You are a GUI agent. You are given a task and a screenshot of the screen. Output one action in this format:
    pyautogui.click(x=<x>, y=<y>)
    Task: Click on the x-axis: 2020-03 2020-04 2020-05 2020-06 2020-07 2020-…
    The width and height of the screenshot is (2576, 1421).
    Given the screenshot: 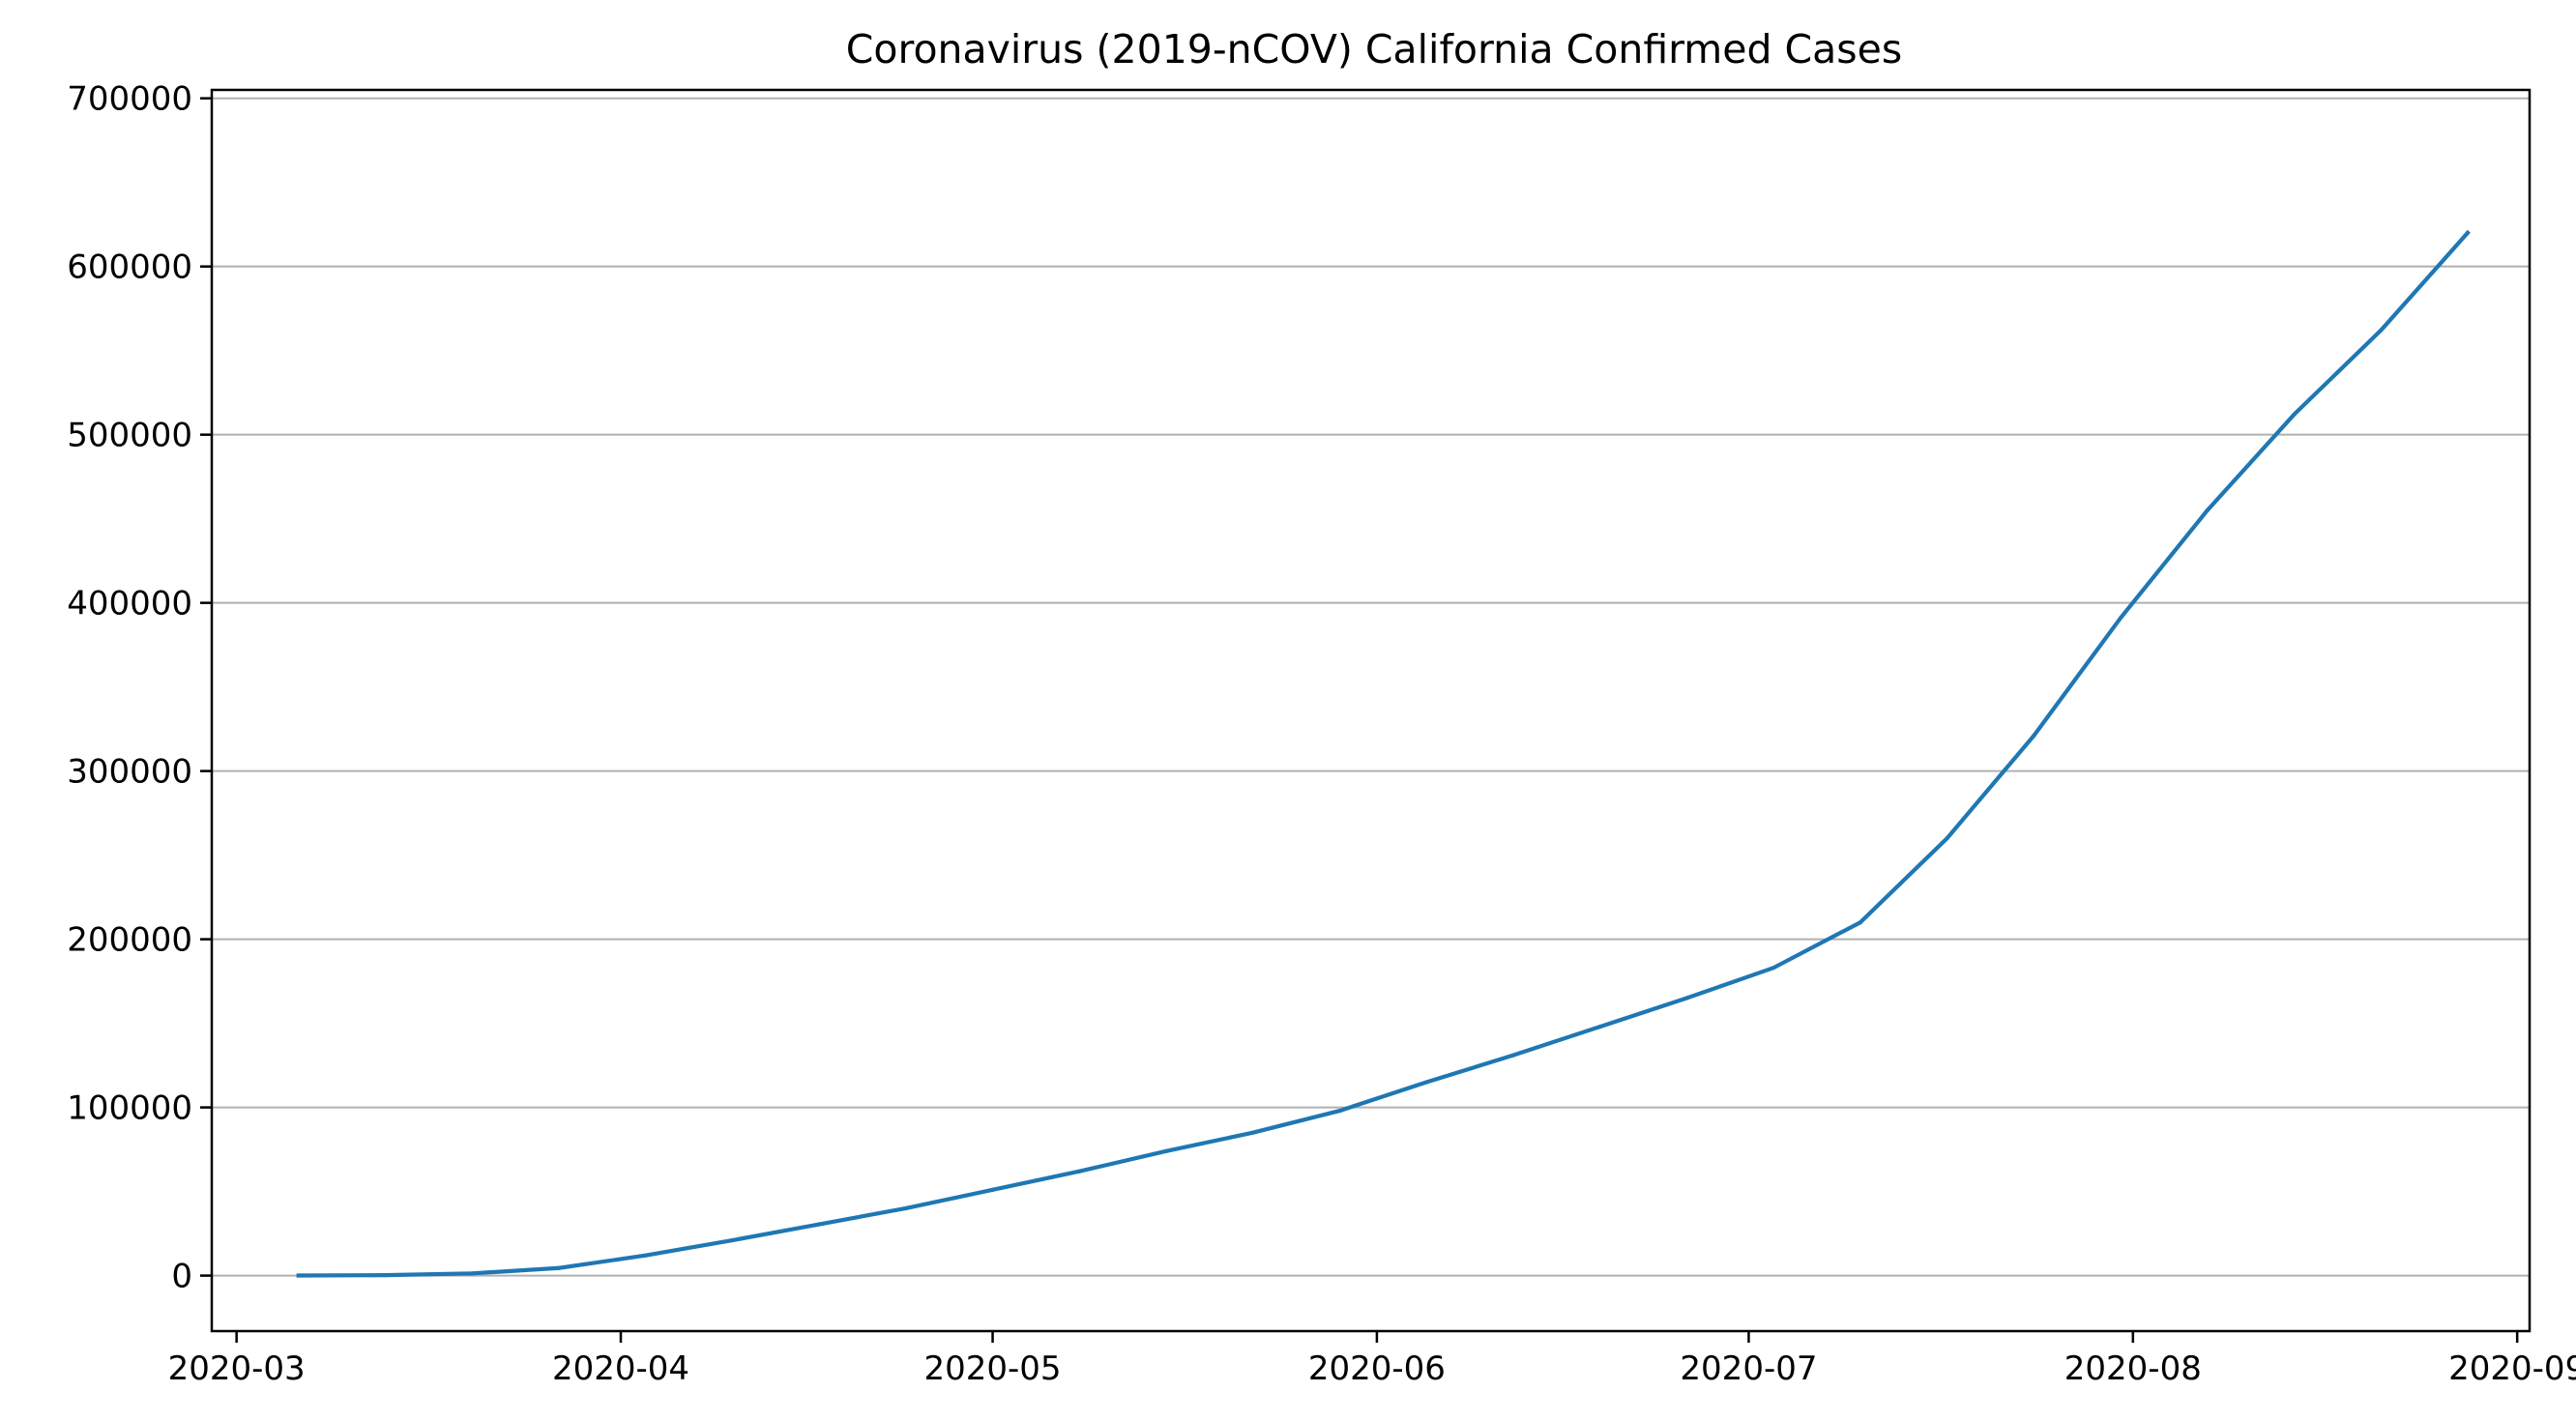 What is the action you would take?
    pyautogui.click(x=1372, y=1359)
    